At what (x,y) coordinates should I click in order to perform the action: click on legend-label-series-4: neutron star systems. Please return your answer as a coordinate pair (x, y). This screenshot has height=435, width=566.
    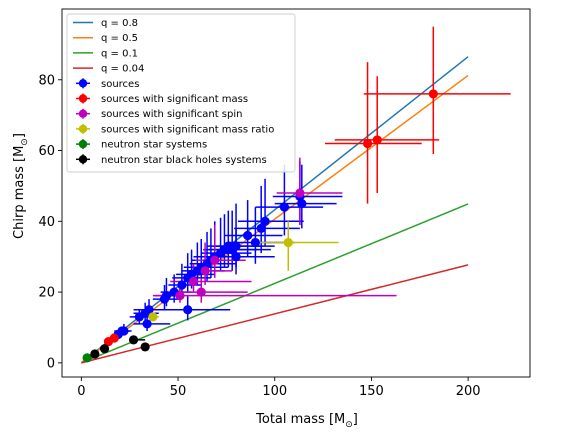
    Looking at the image, I should click on (154, 145).